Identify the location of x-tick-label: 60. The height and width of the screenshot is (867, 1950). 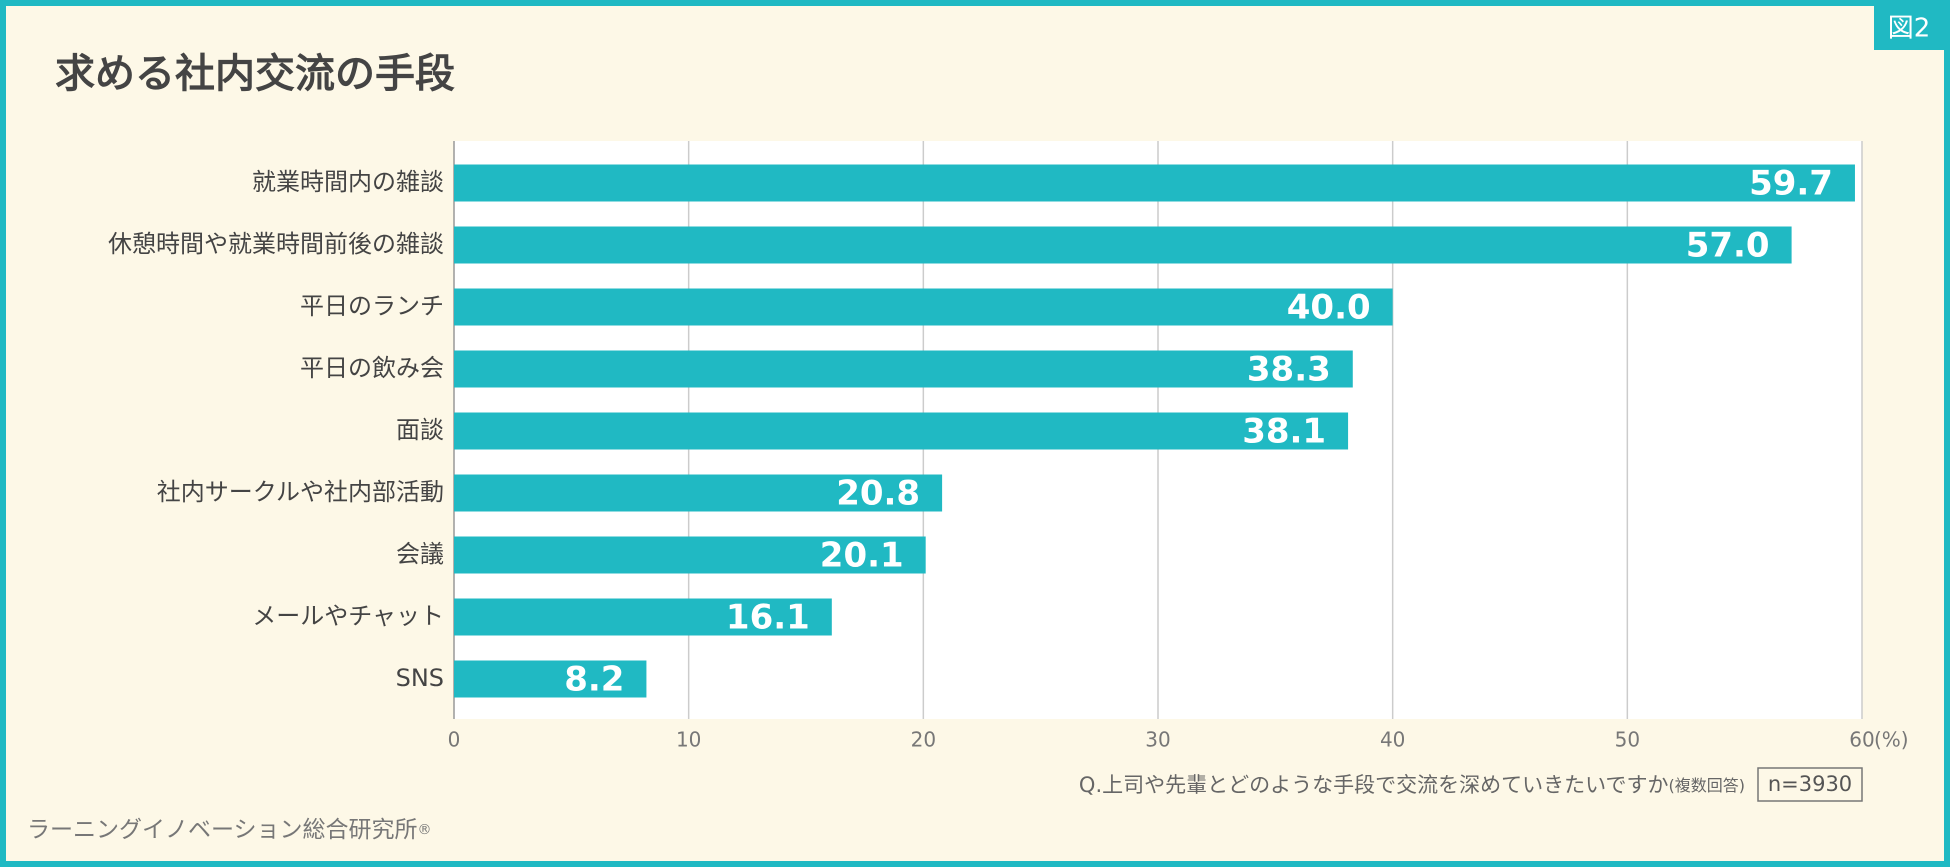
(1861, 740).